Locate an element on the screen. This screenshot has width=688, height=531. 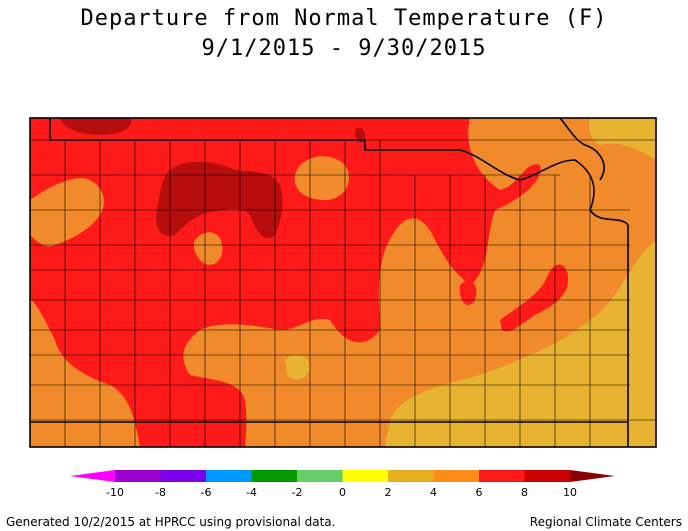
legend-tick-label: 10 is located at coordinates (570, 492).